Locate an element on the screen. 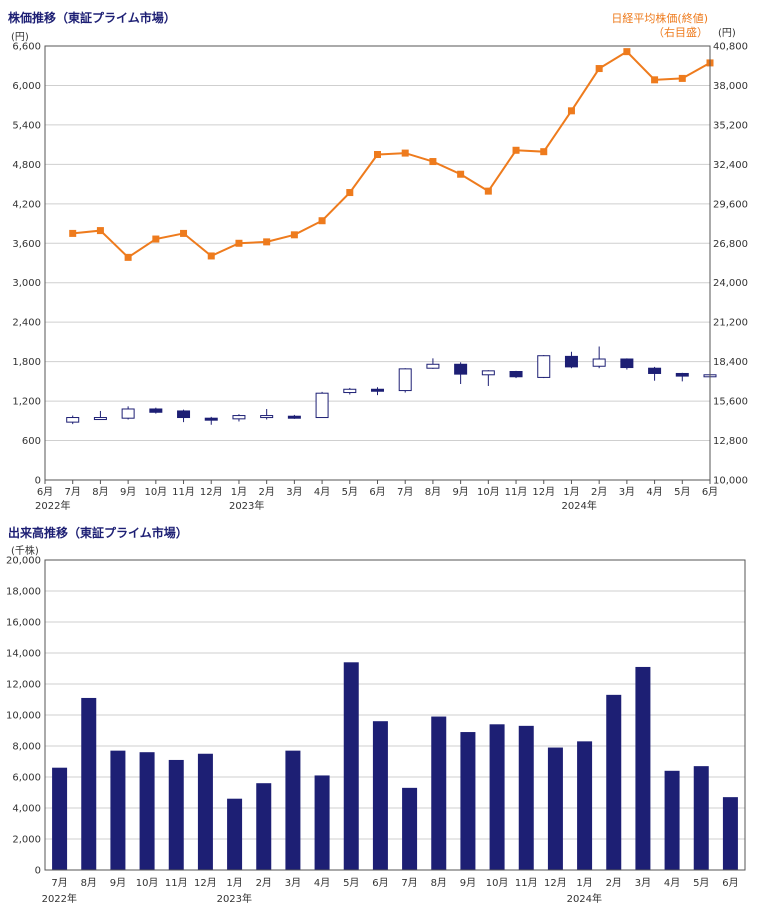 The height and width of the screenshot is (920, 760). price-y-tick-label: 3,000 is located at coordinates (26, 283).